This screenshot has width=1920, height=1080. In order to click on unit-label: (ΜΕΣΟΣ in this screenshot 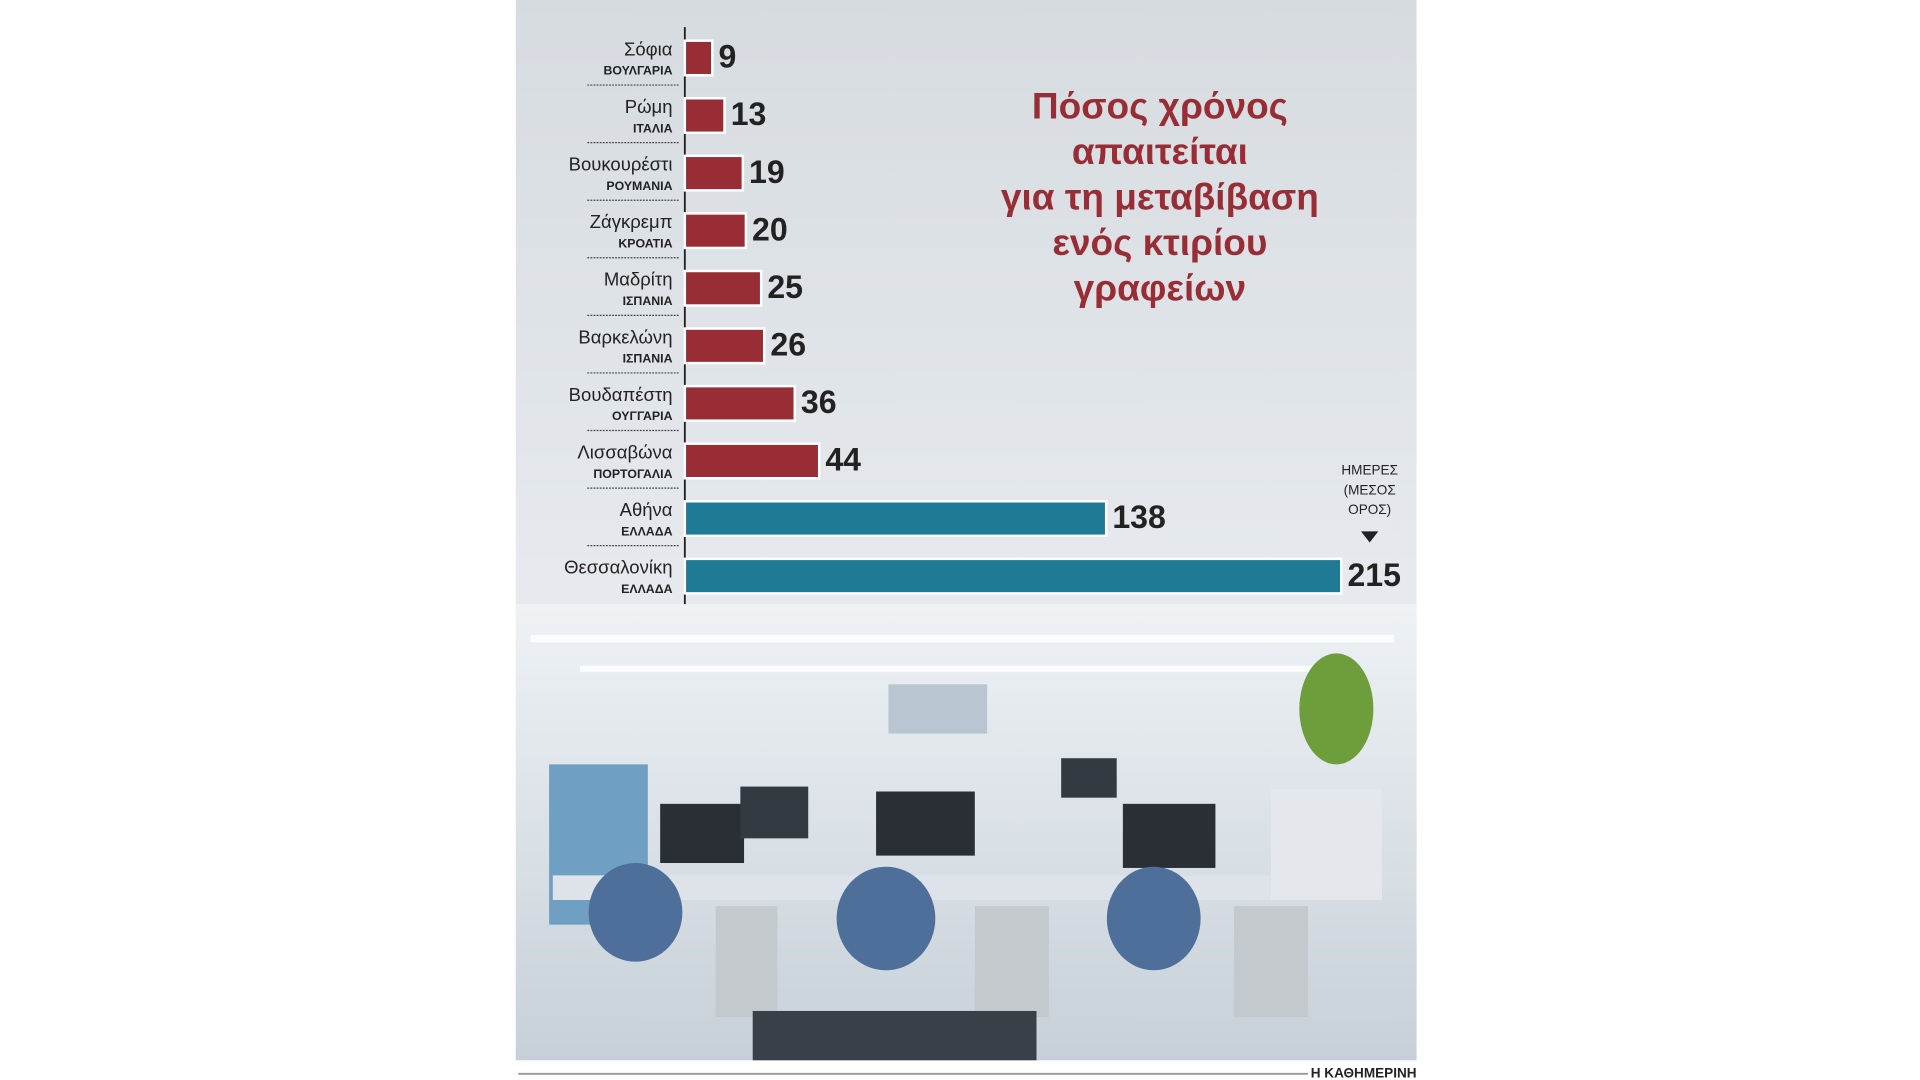, I will do `click(1370, 489)`.